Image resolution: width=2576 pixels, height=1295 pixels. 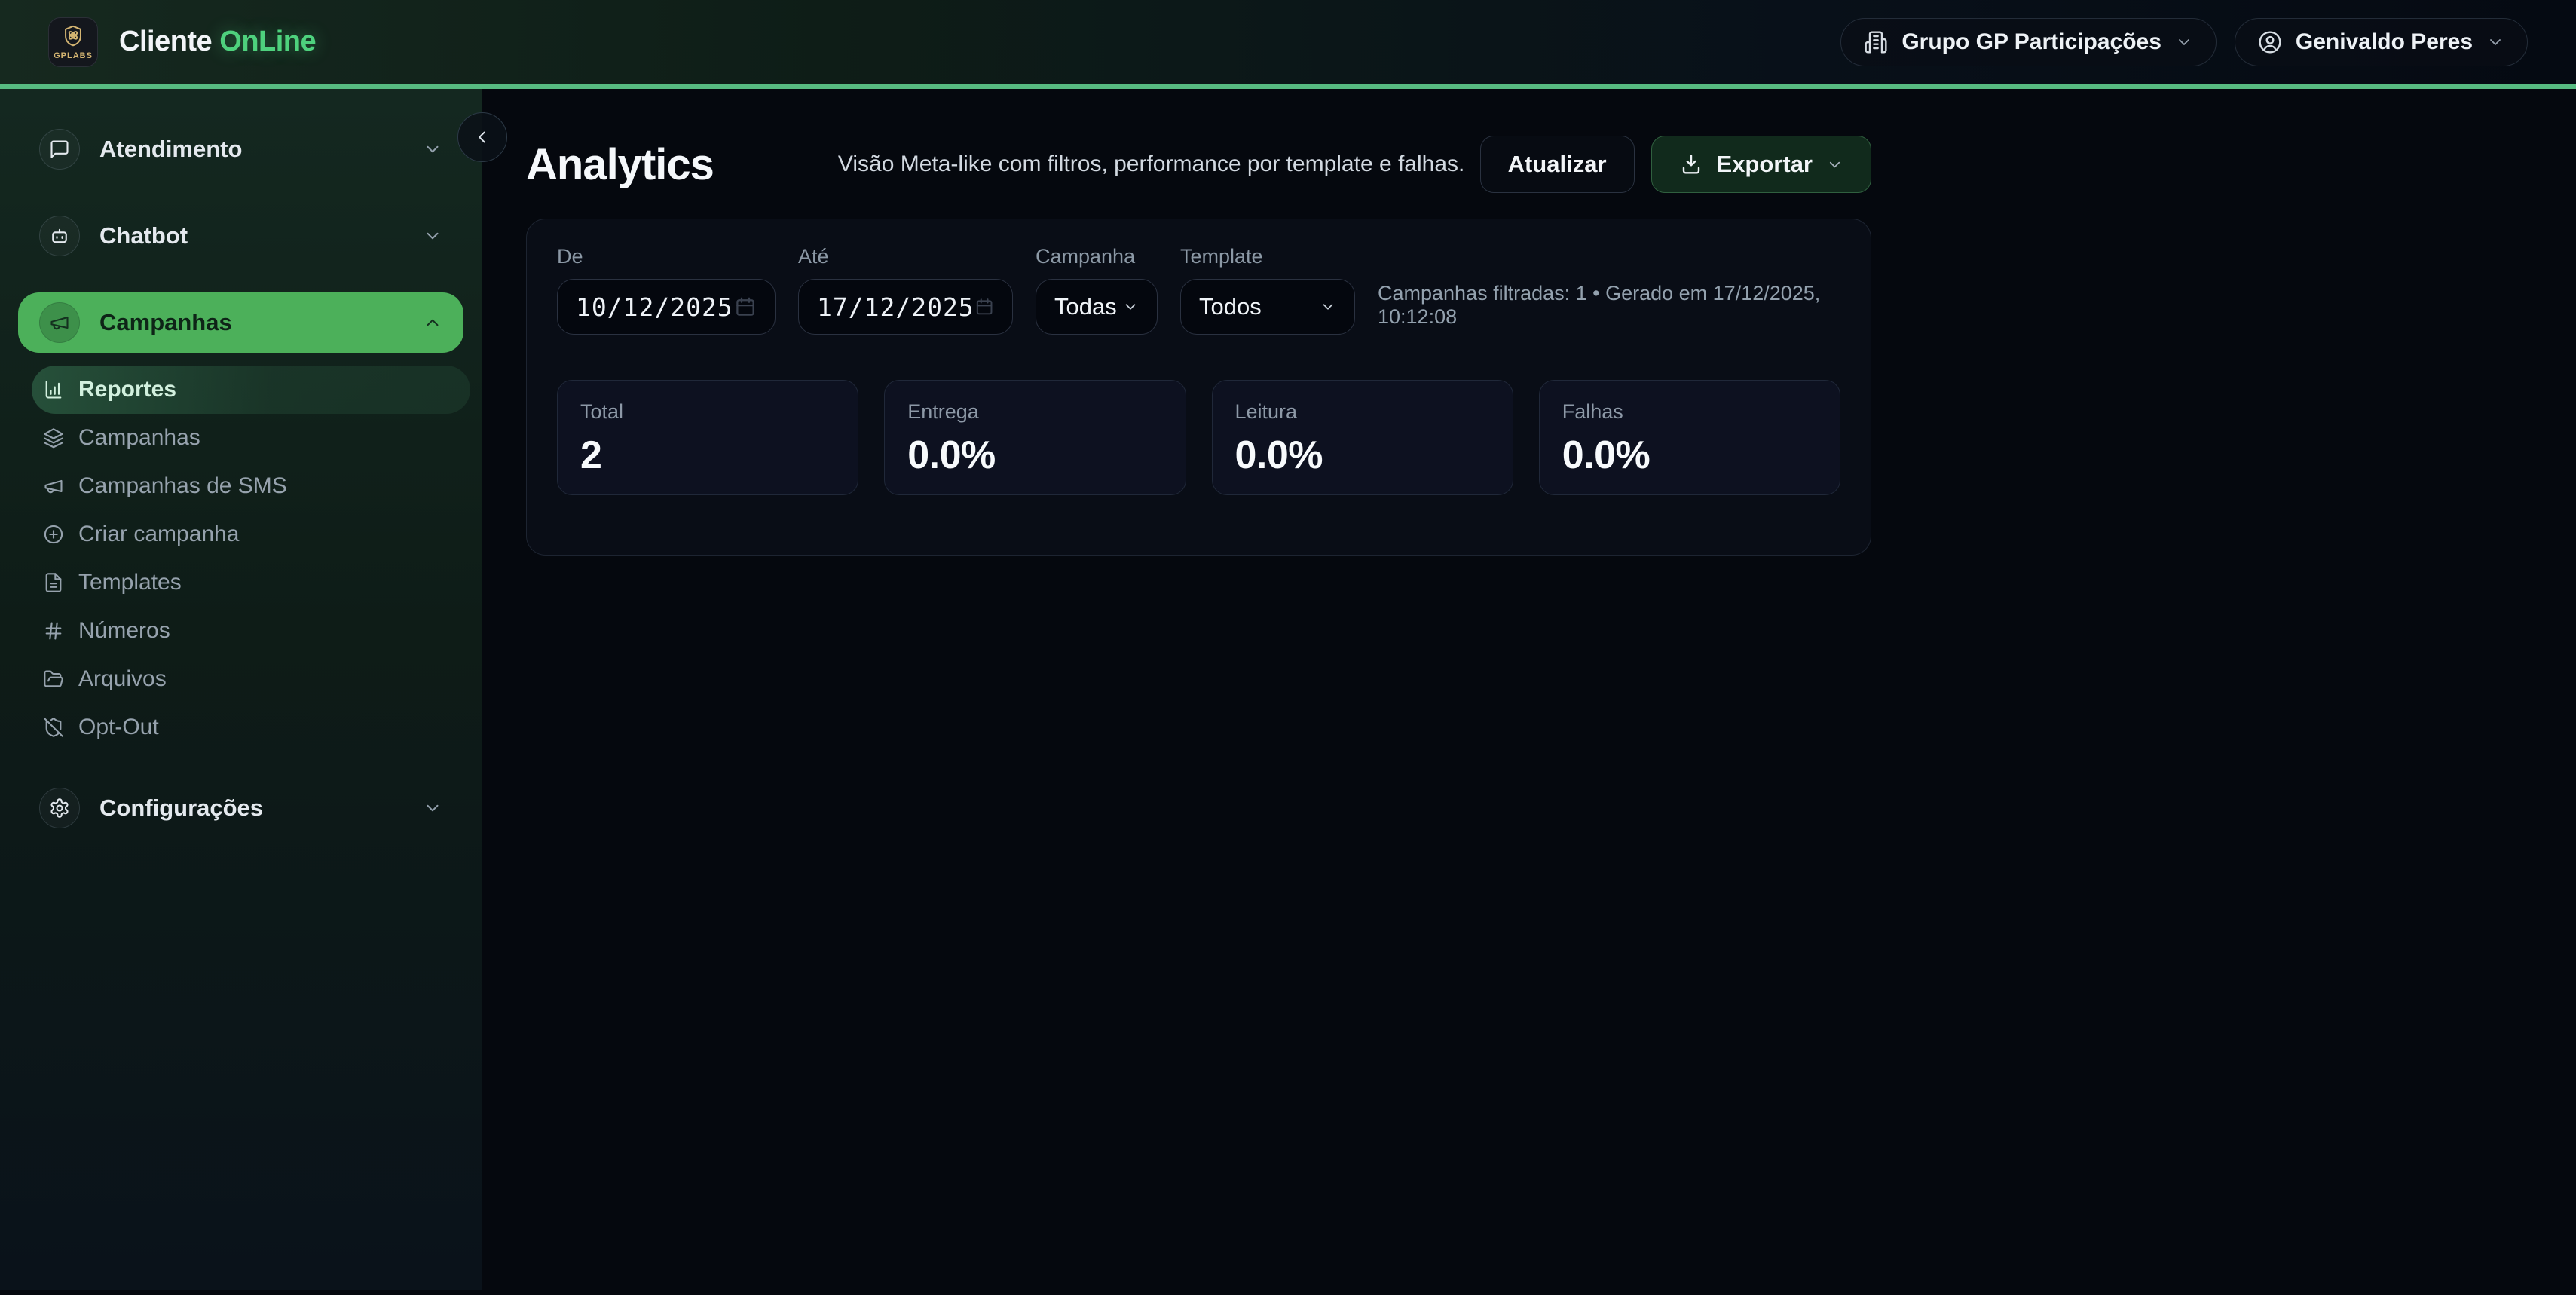 I want to click on user-name: Genivaldo Peres, so click(x=2384, y=41).